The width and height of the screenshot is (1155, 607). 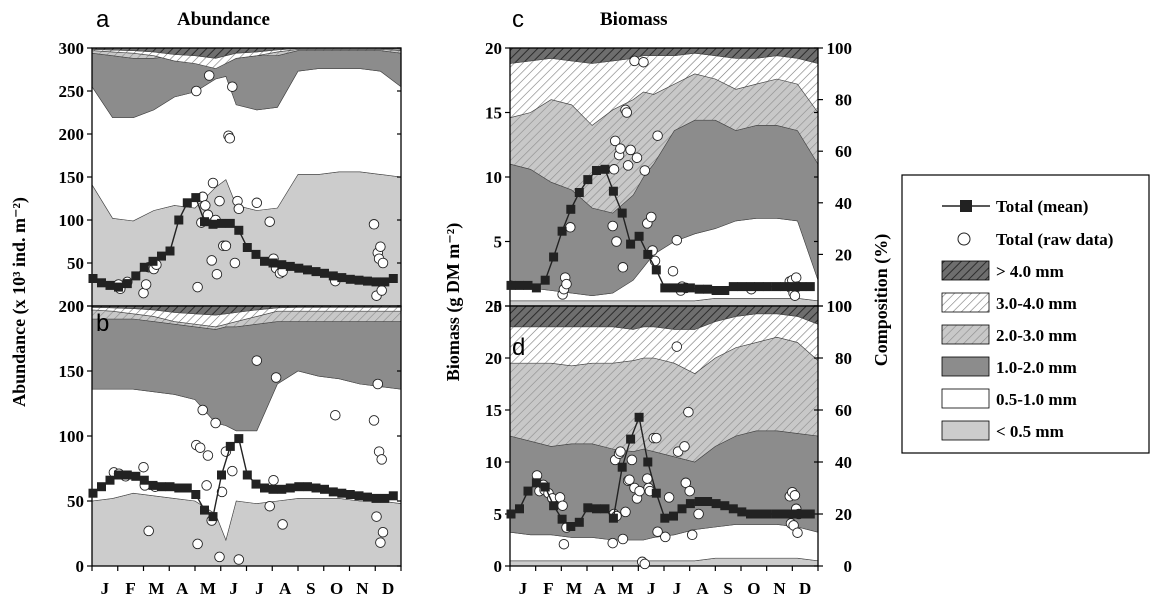 What do you see at coordinates (965, 366) in the screenshot?
I see `legend-swatch-r10` at bounding box center [965, 366].